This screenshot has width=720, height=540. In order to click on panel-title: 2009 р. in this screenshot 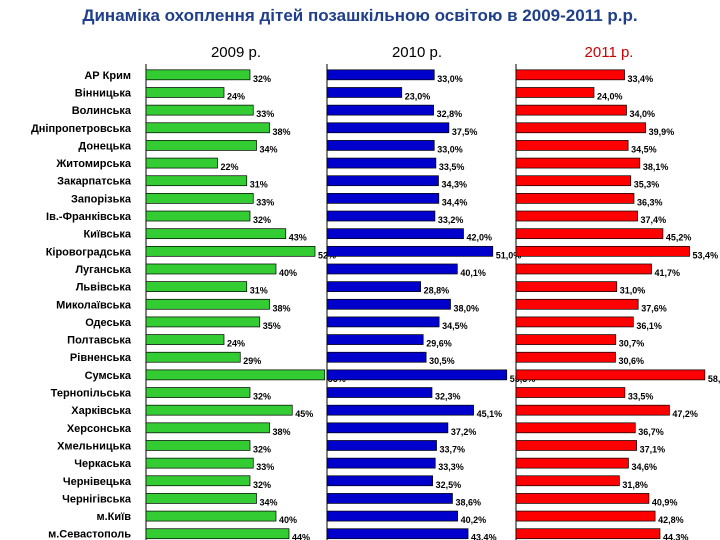, I will do `click(236, 52)`.